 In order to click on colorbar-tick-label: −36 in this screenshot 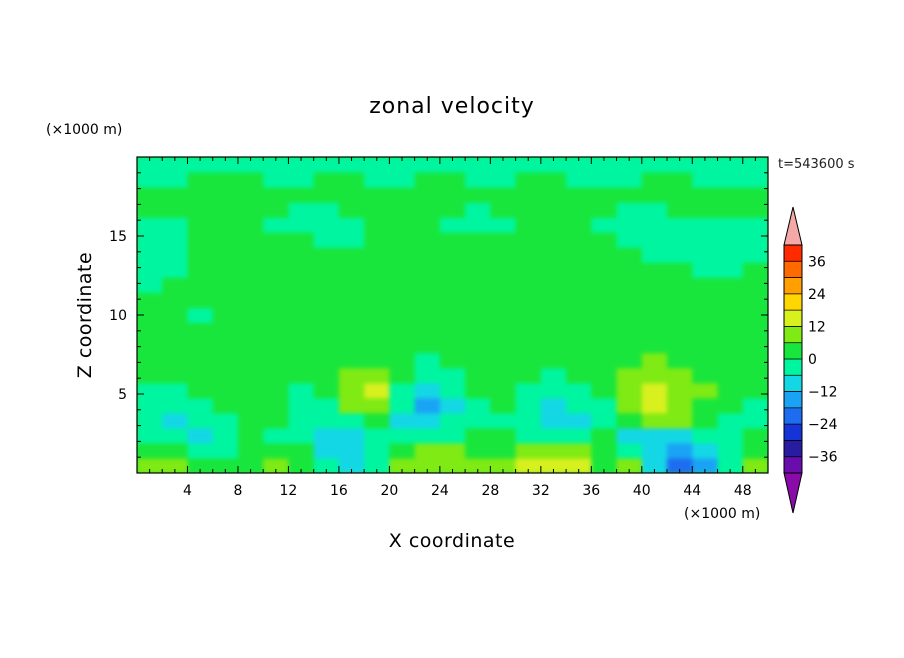, I will do `click(823, 458)`.